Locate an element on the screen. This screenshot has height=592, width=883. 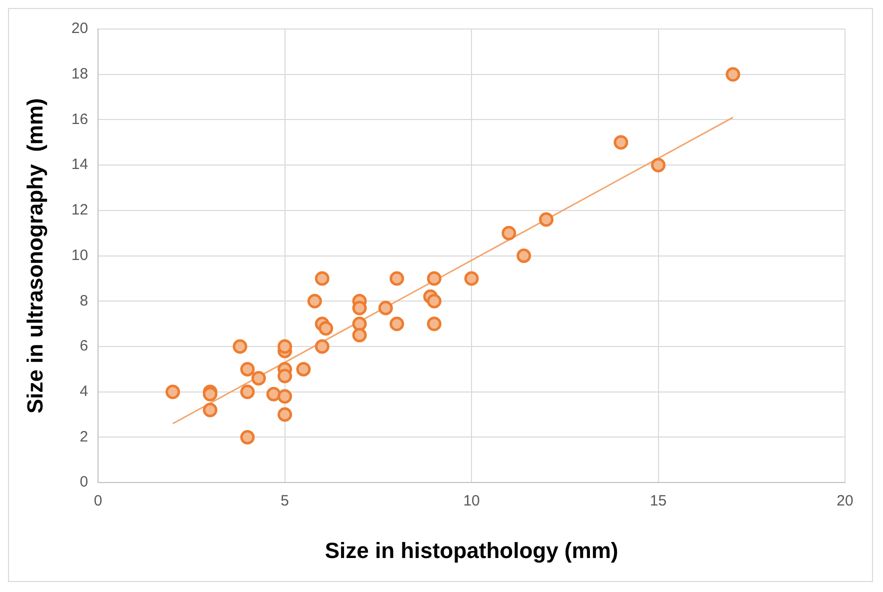
y-tick-label: 6 is located at coordinates (84, 346).